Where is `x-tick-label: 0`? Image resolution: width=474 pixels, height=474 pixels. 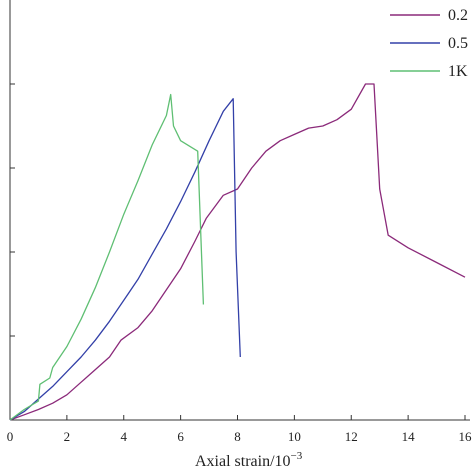
x-tick-label: 0 is located at coordinates (10, 436).